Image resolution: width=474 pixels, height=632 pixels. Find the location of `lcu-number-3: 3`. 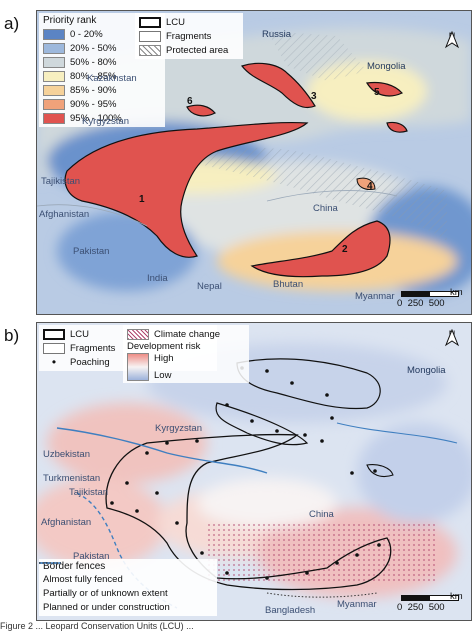

lcu-number-3: 3 is located at coordinates (314, 96).